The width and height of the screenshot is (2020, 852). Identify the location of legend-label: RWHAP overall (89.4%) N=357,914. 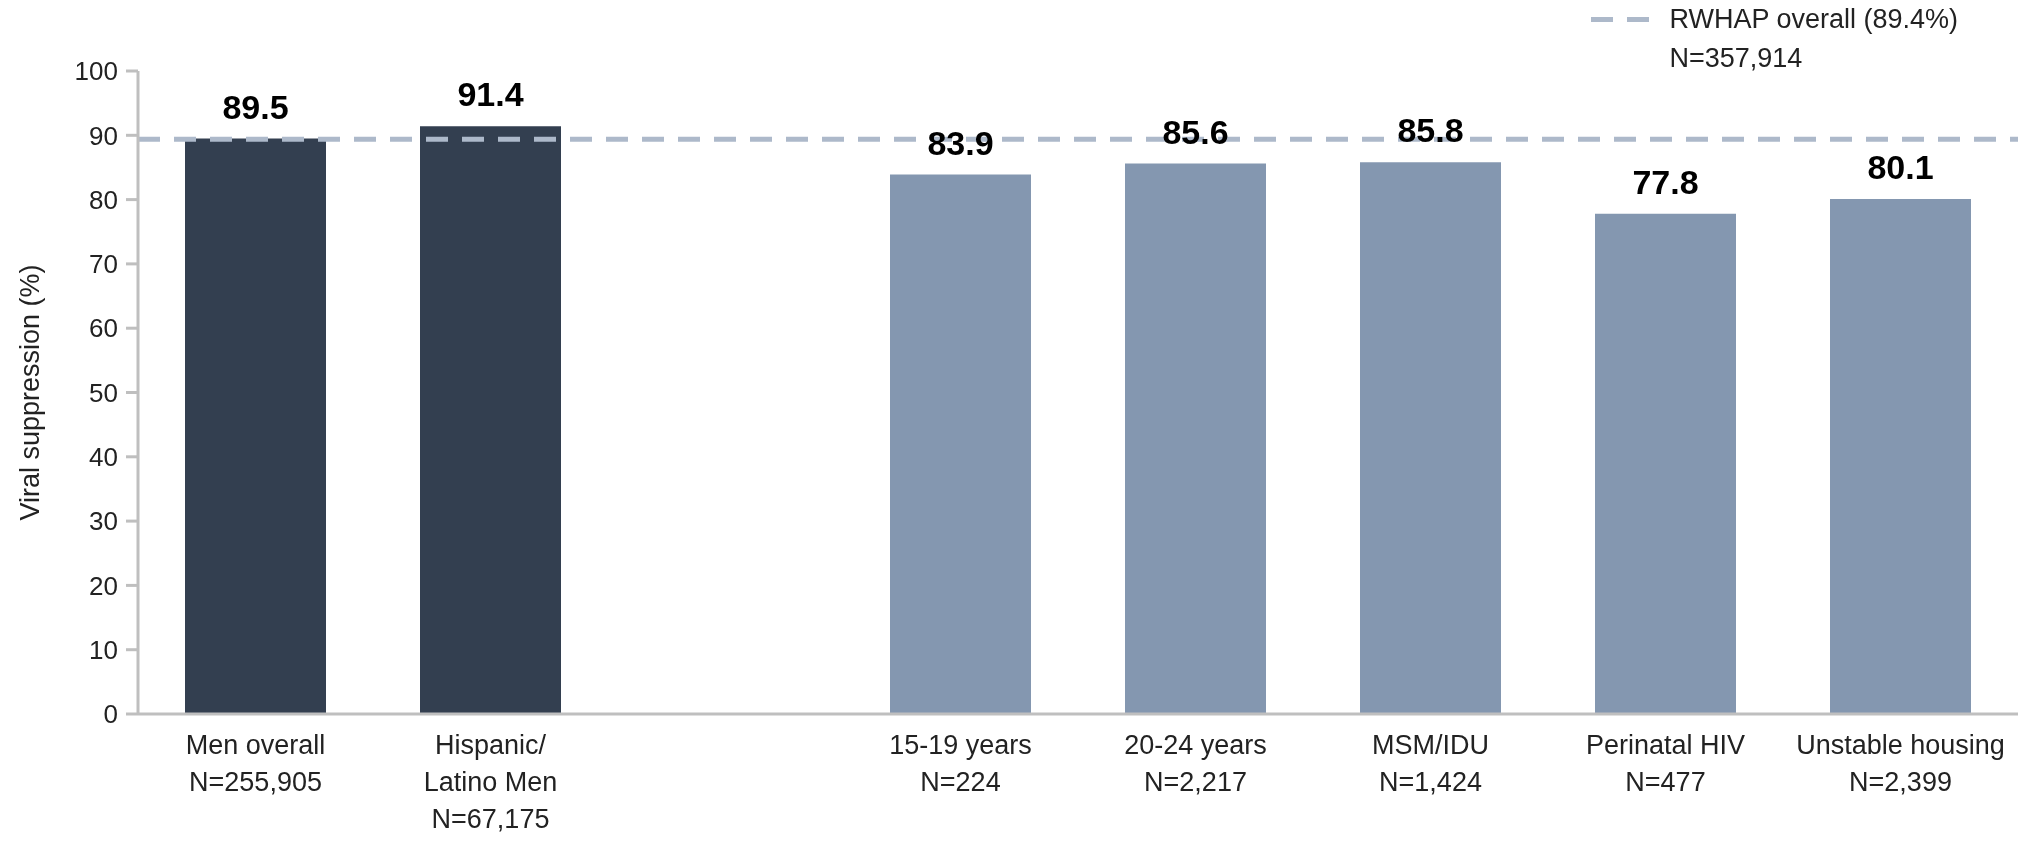
(1813, 39).